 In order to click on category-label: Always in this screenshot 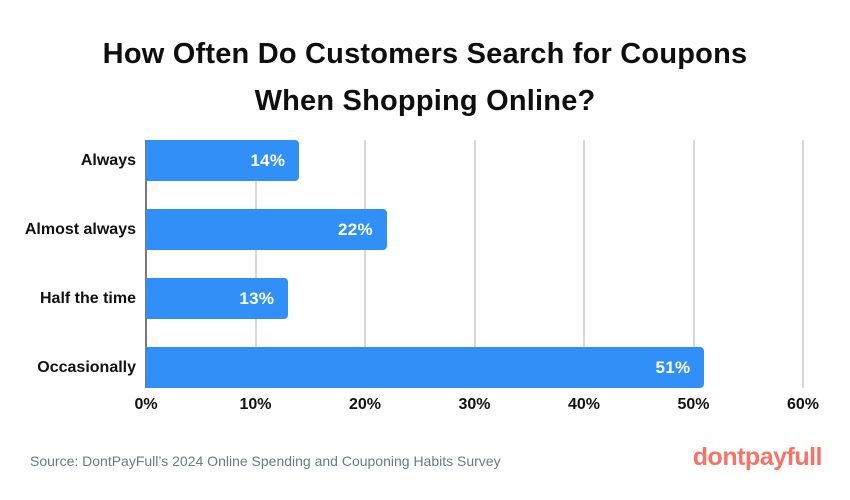, I will do `click(108, 160)`.